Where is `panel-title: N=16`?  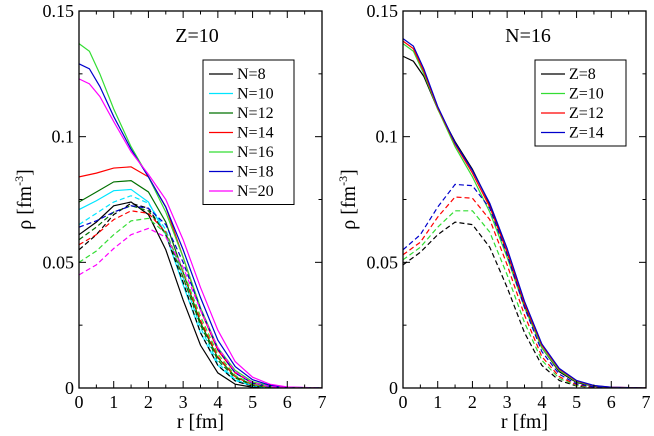 panel-title: N=16 is located at coordinates (528, 36).